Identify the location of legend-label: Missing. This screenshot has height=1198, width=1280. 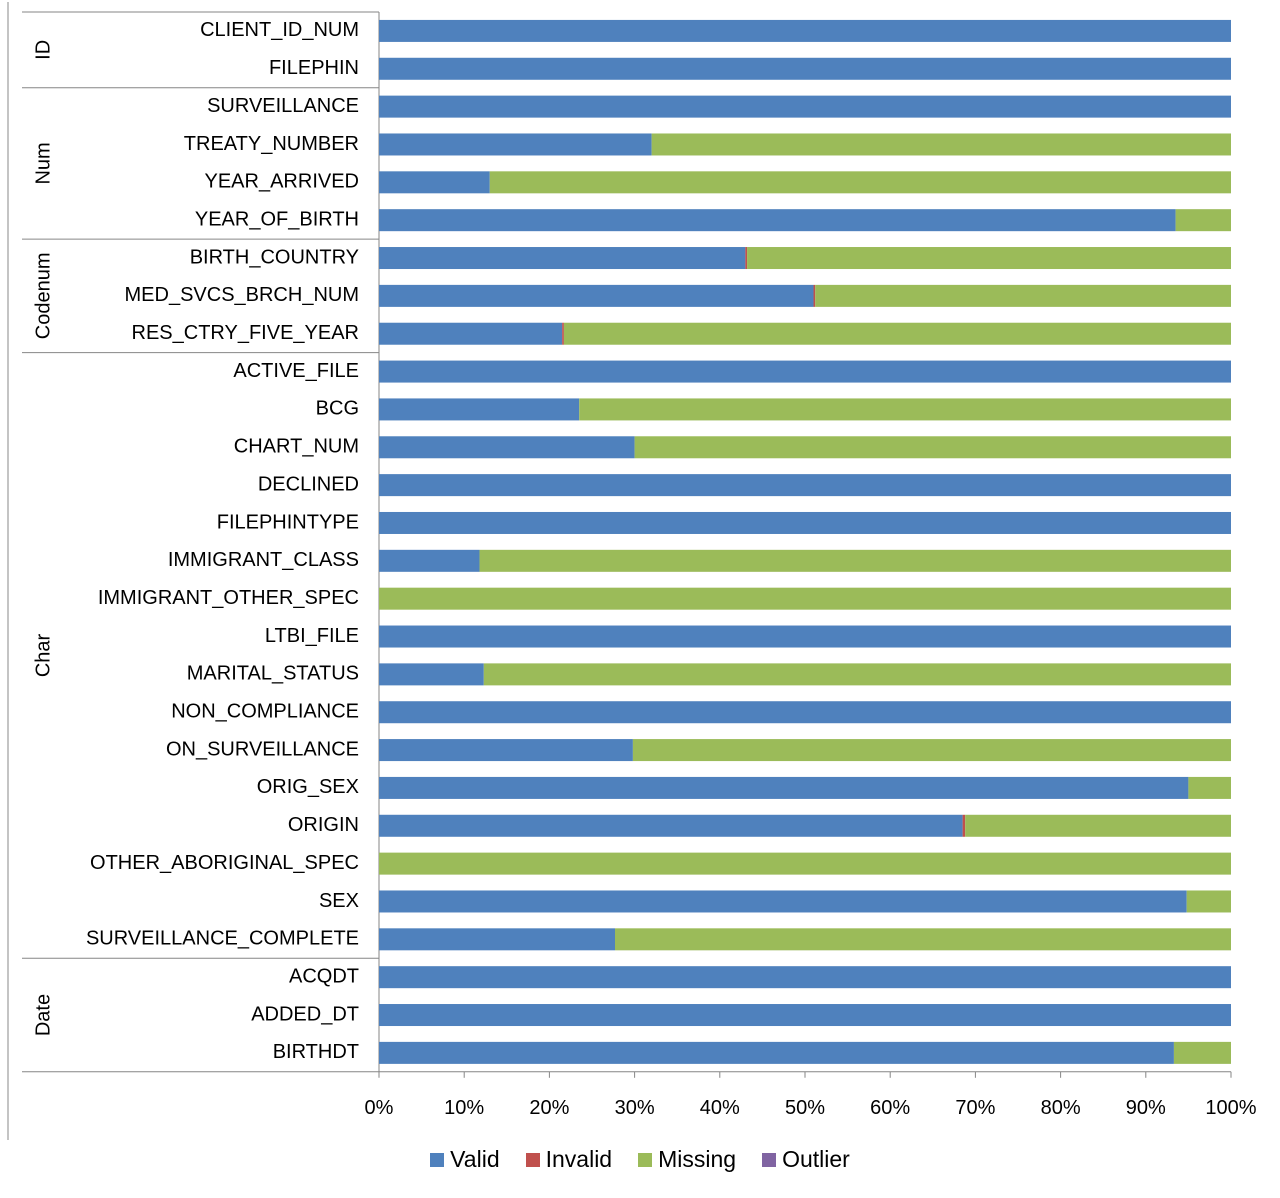
(697, 1159).